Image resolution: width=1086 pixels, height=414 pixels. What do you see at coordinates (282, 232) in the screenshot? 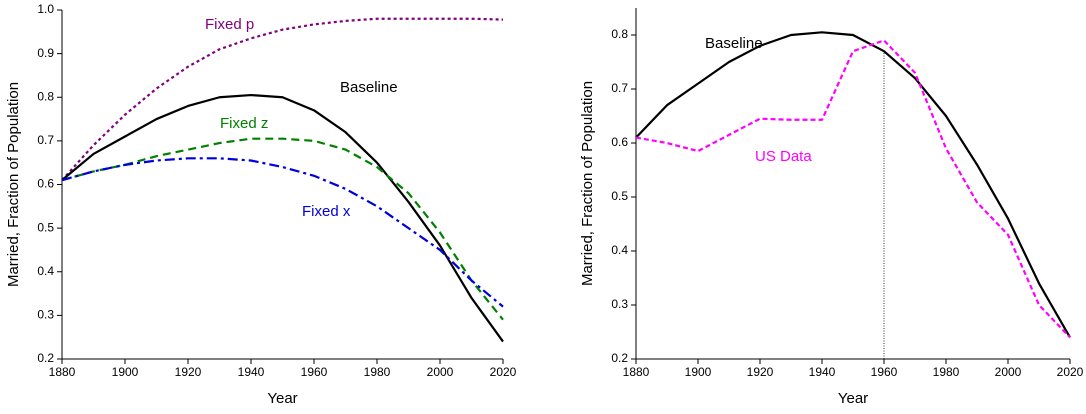
I see `series-line` at bounding box center [282, 232].